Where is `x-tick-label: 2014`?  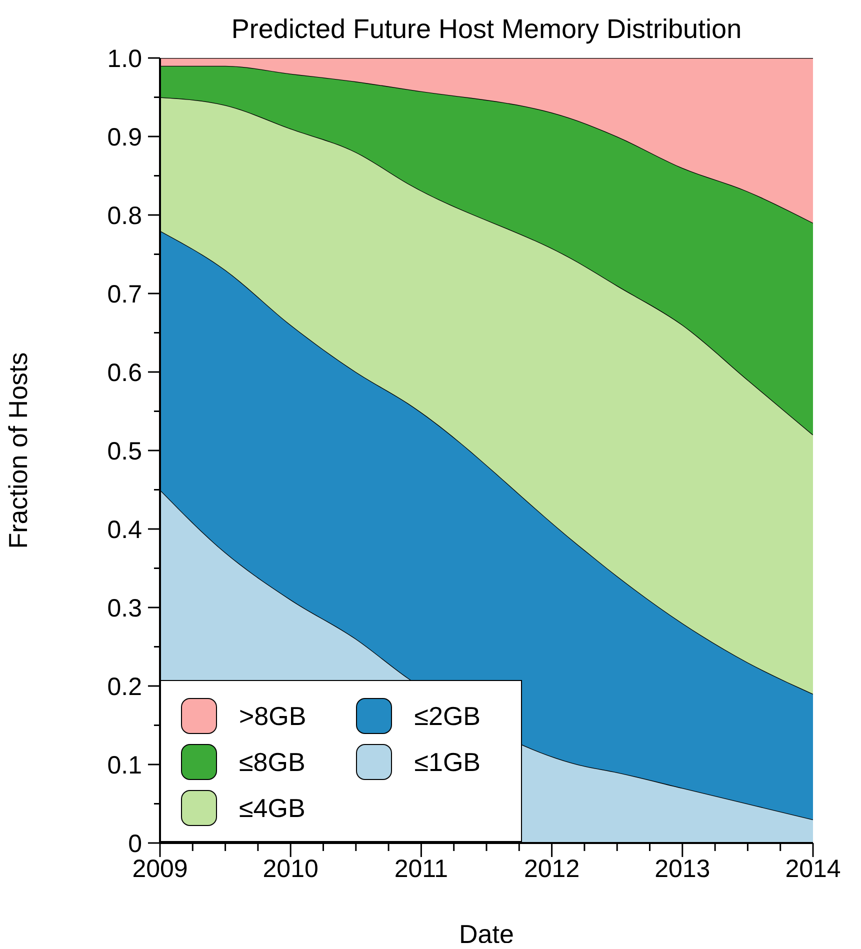
x-tick-label: 2014 is located at coordinates (813, 869).